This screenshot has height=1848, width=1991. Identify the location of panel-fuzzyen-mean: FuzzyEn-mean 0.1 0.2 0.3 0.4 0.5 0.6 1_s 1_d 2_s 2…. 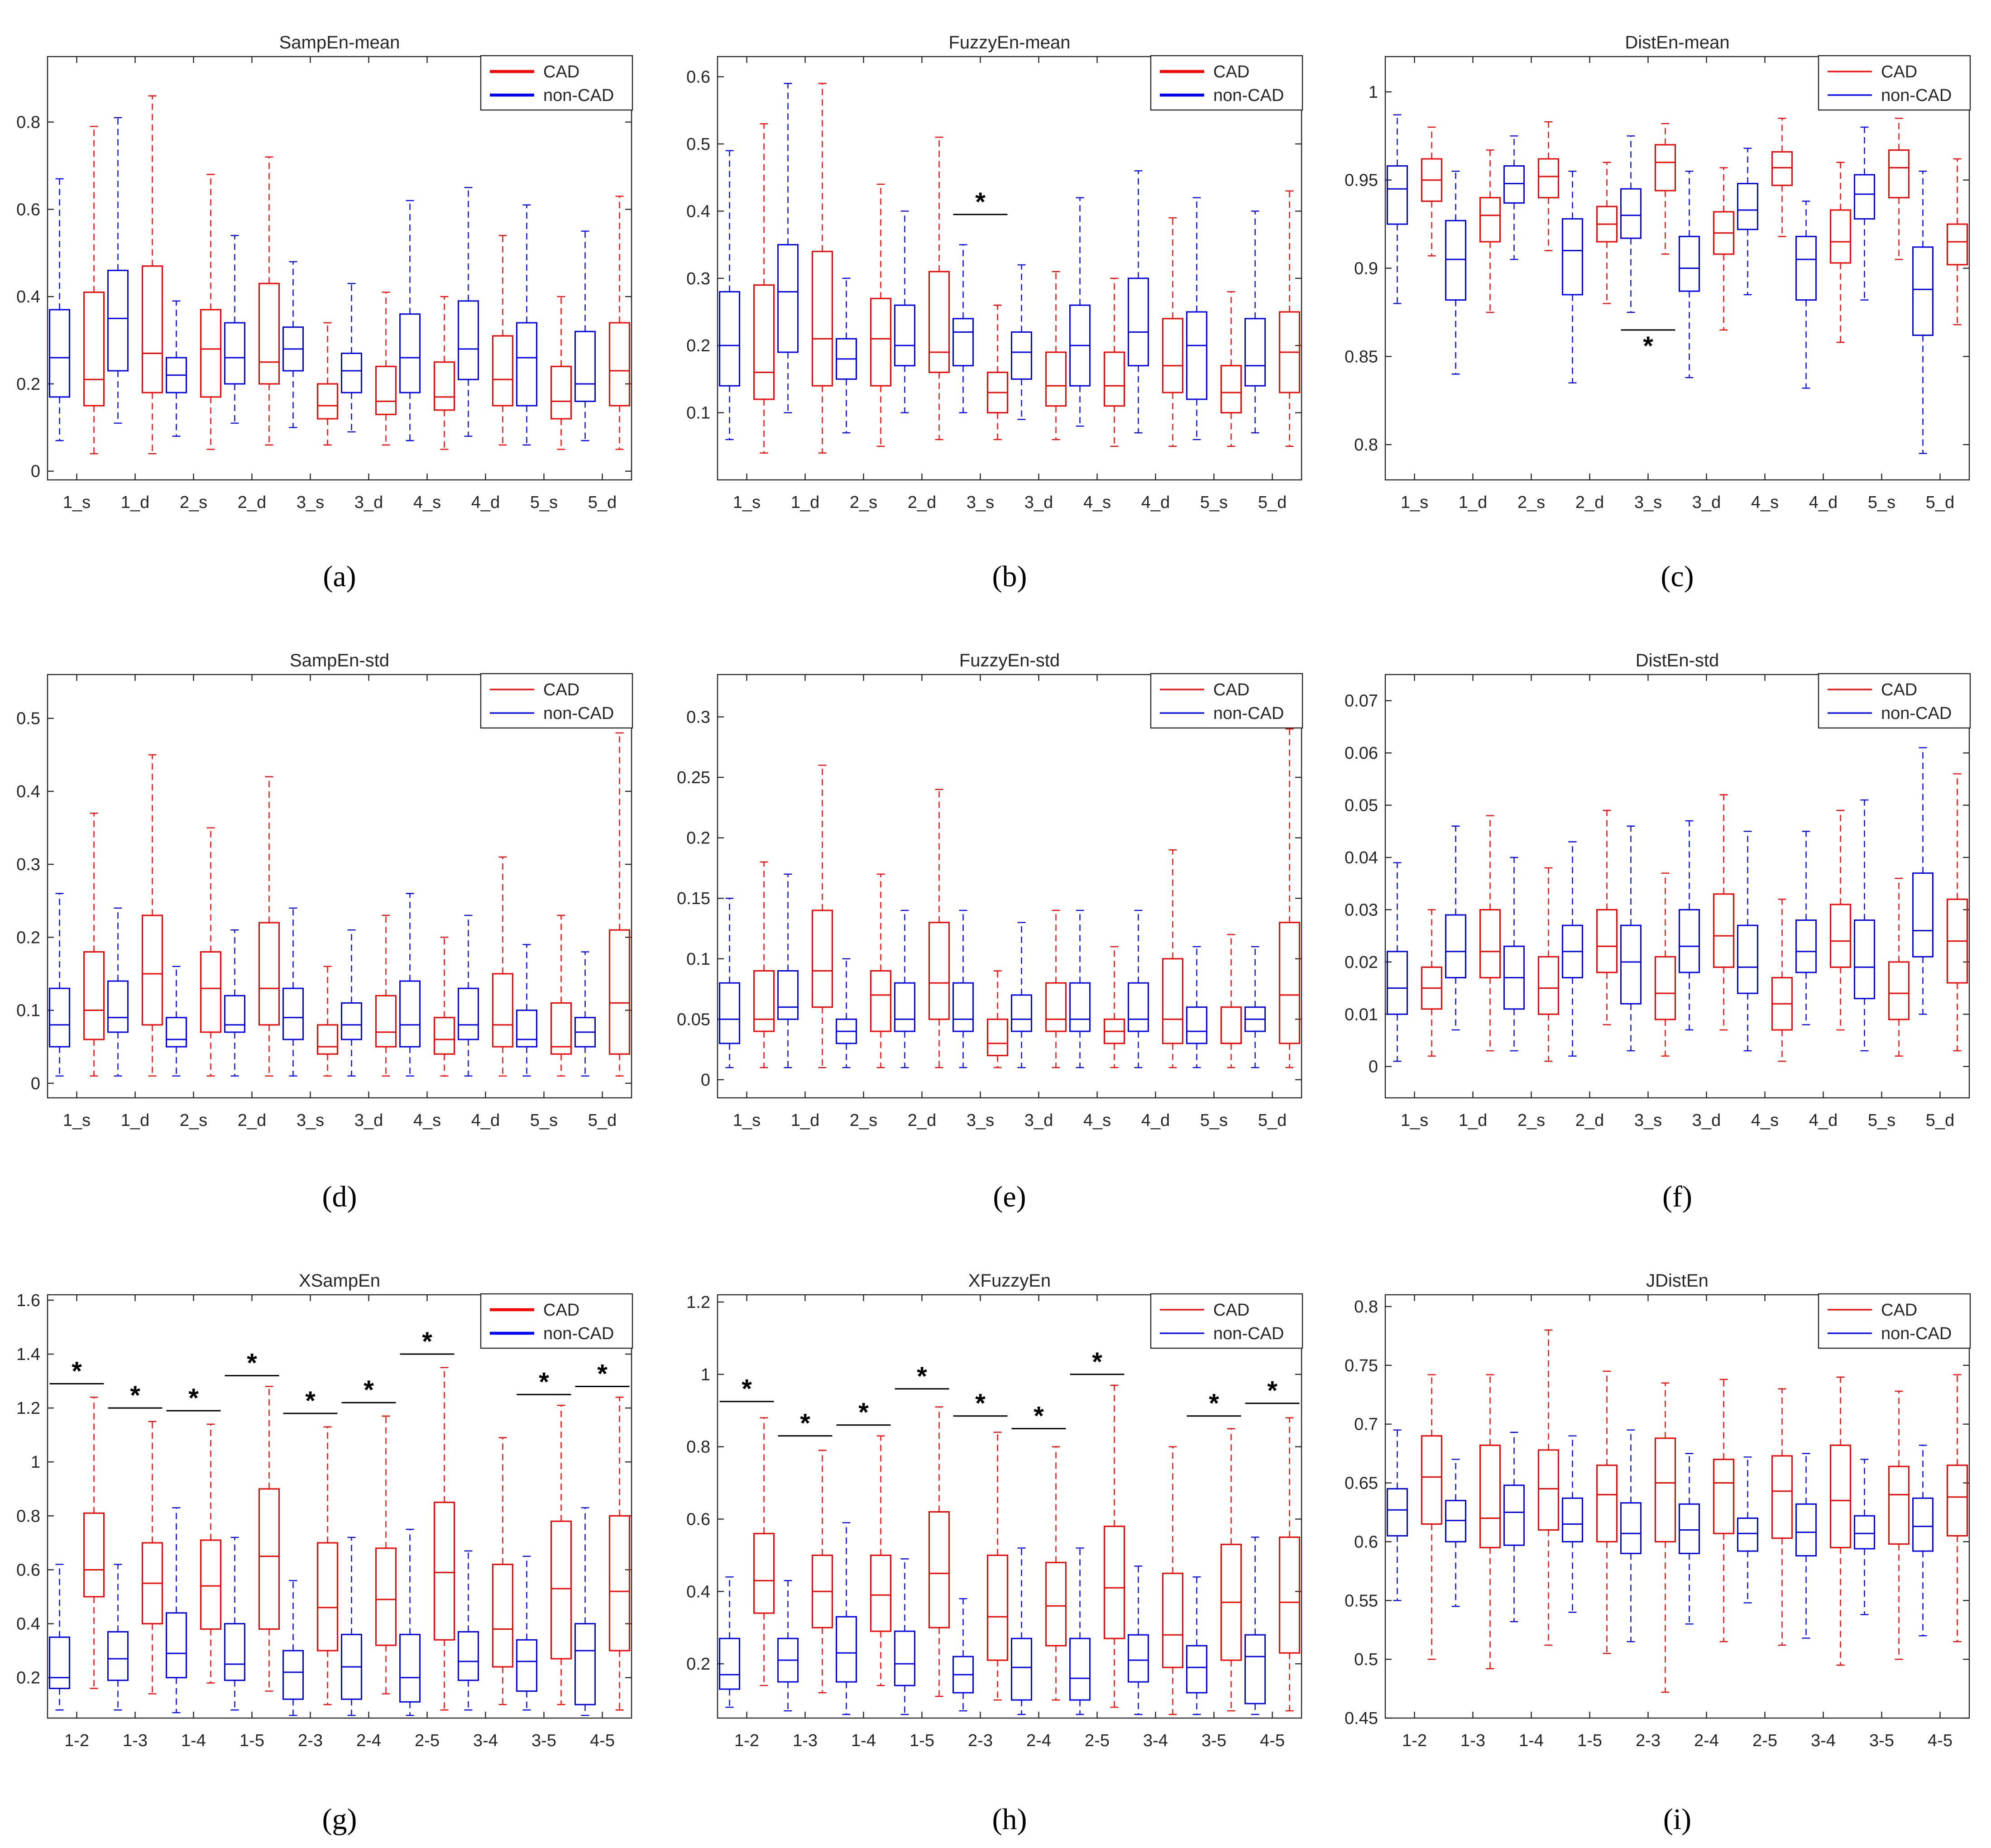
(994, 313).